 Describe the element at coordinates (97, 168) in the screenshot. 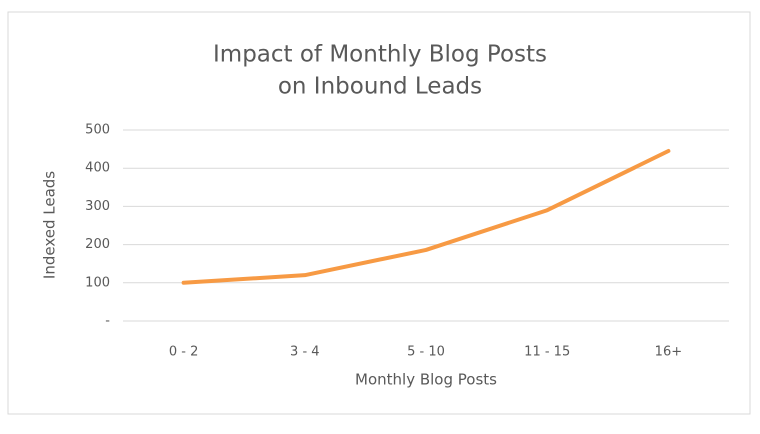

I see `y-tick-label: 400` at that location.